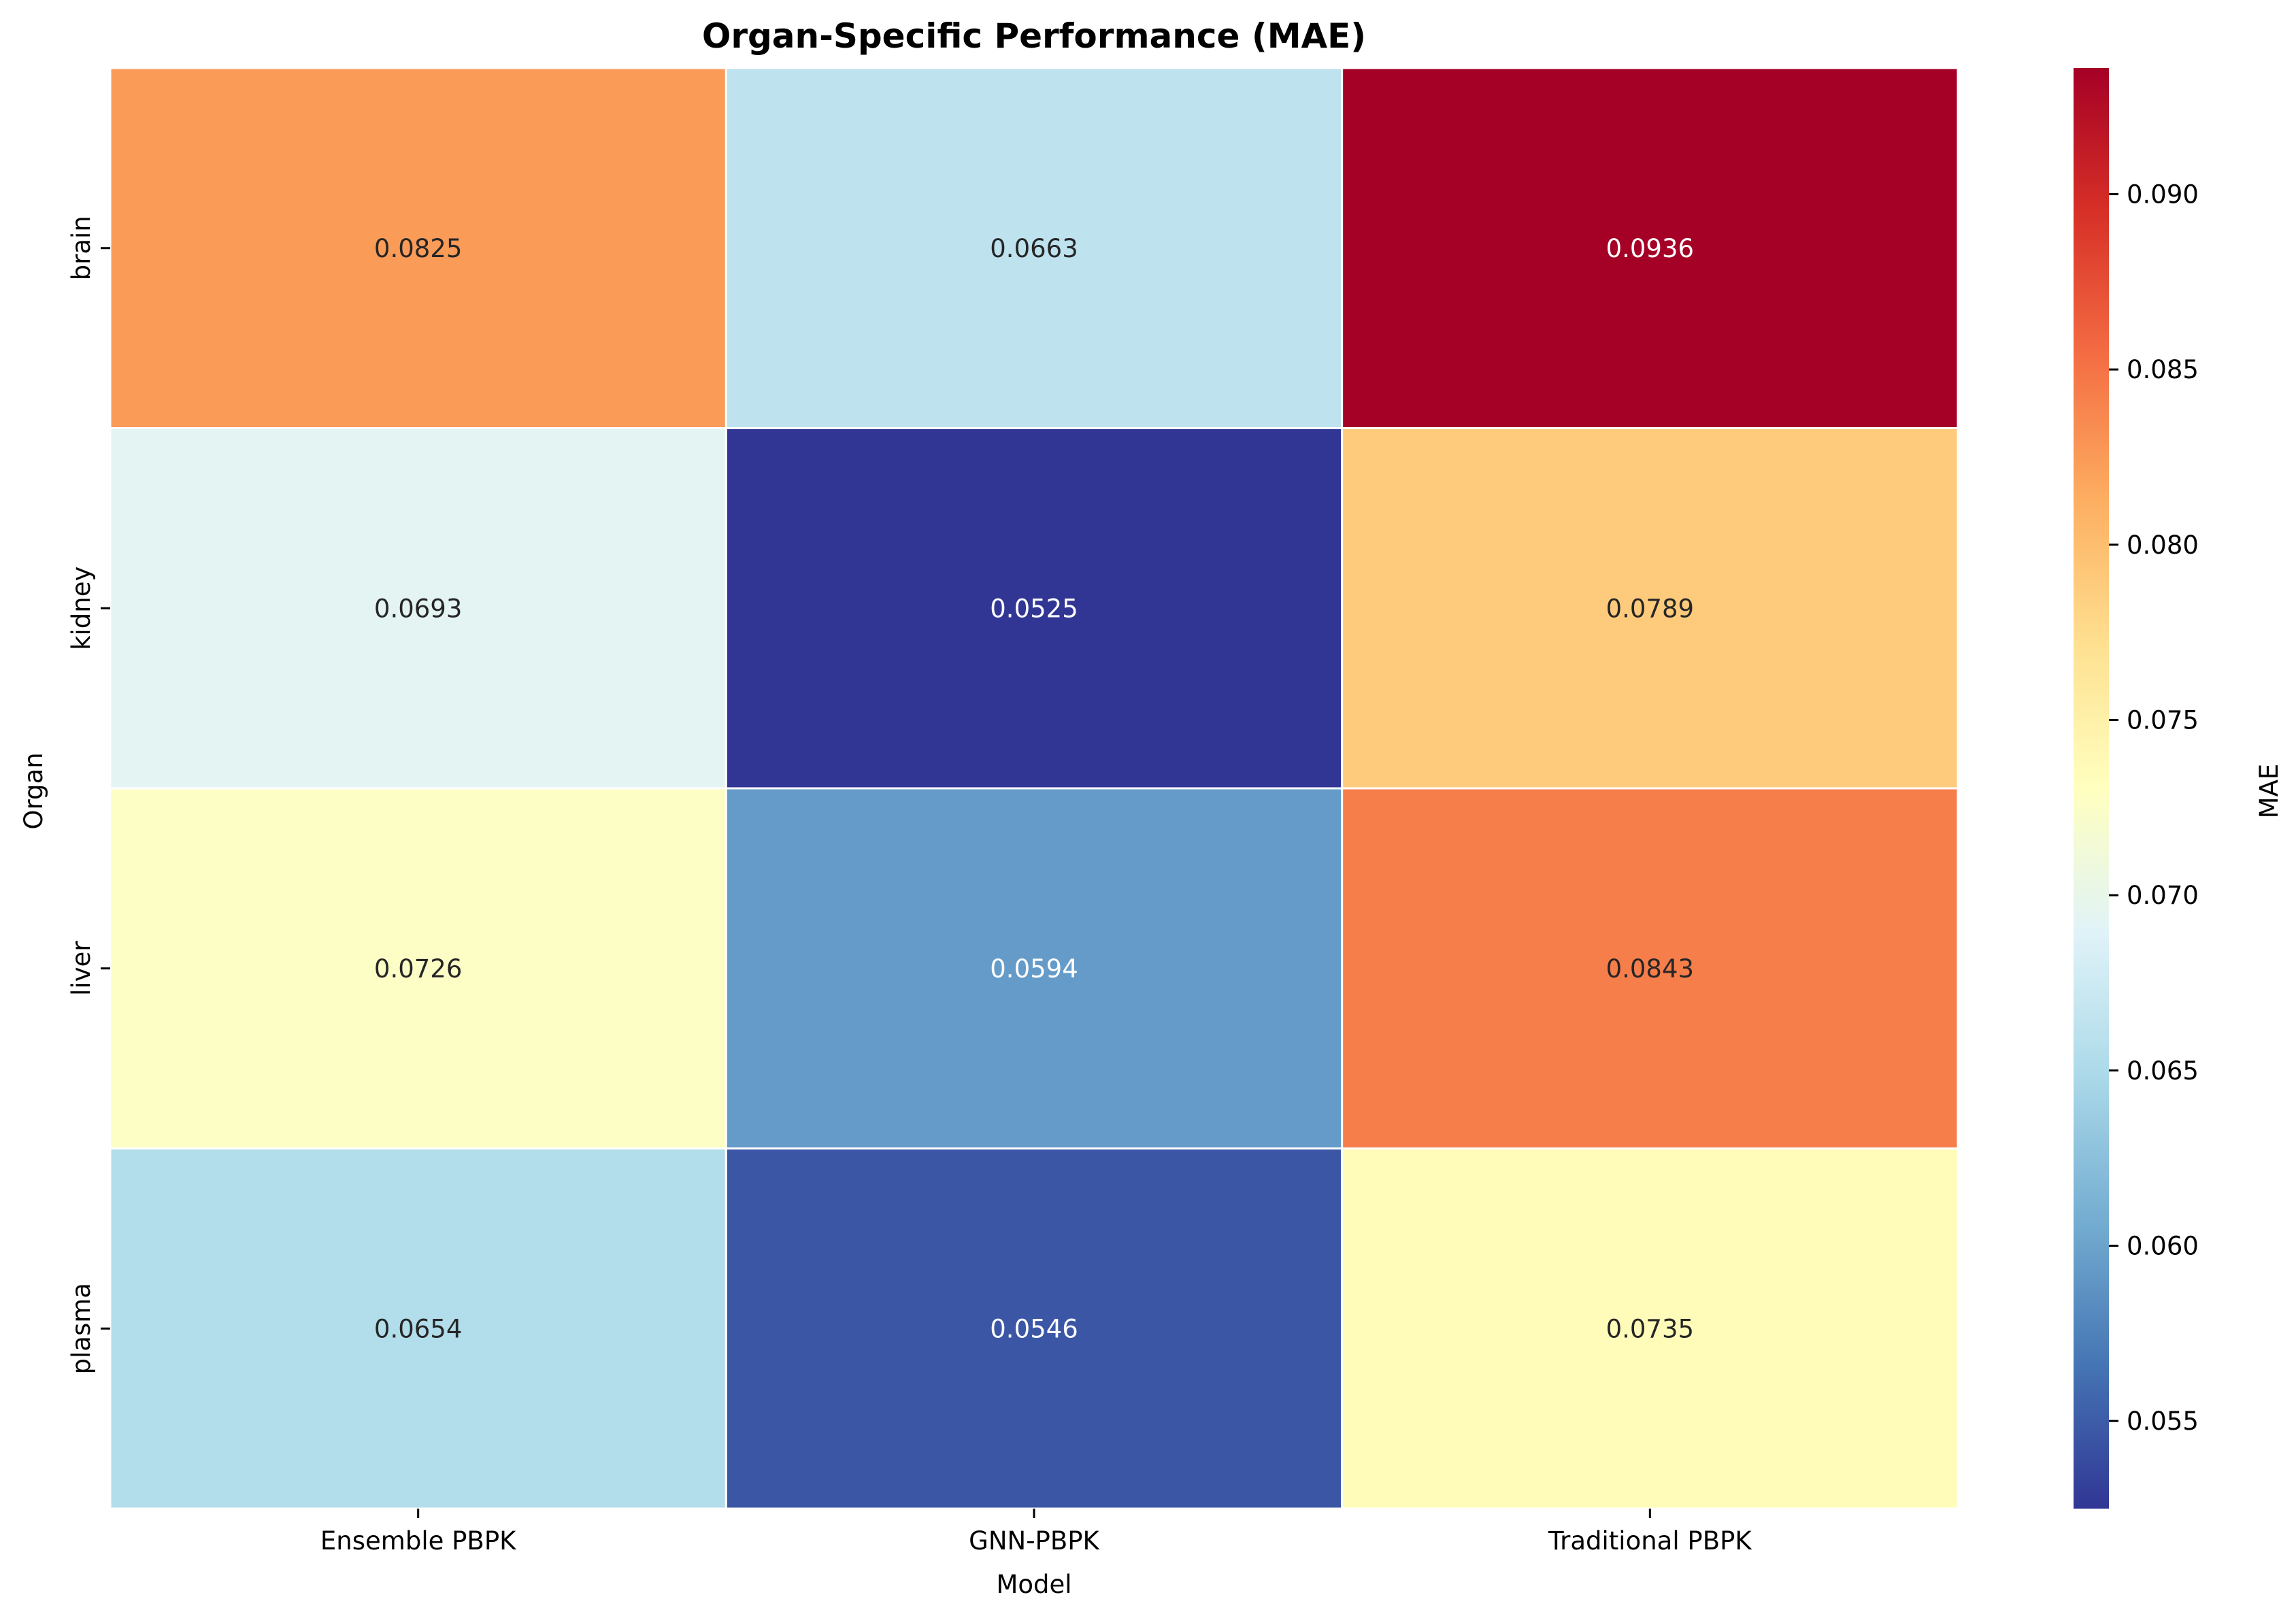  I want to click on colorbar-tick-label: 0.070, so click(2163, 895).